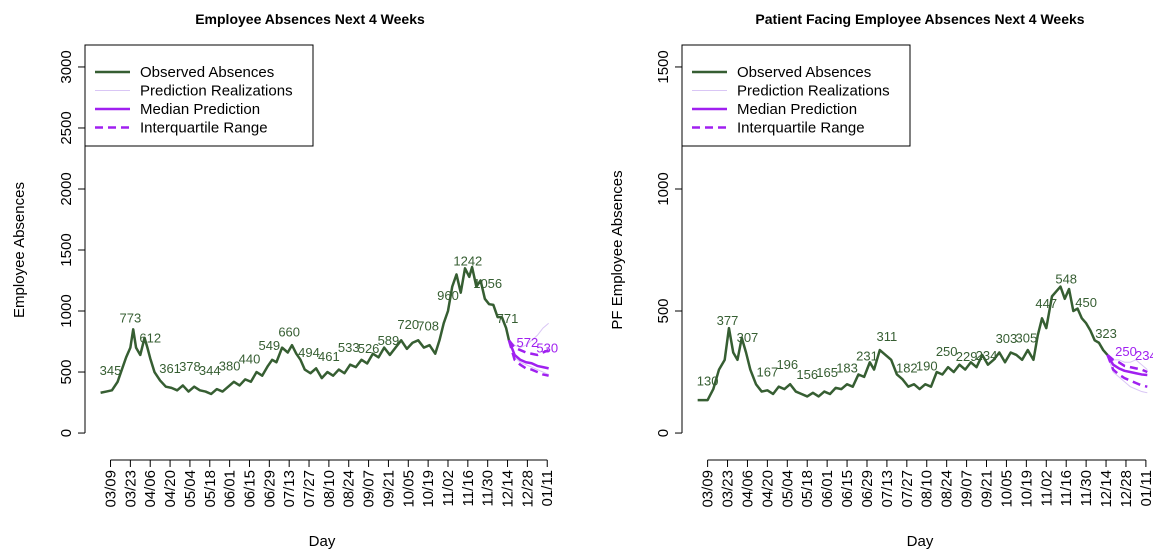 The image size is (1153, 551). What do you see at coordinates (210, 370) in the screenshot?
I see `data-label: 344` at bounding box center [210, 370].